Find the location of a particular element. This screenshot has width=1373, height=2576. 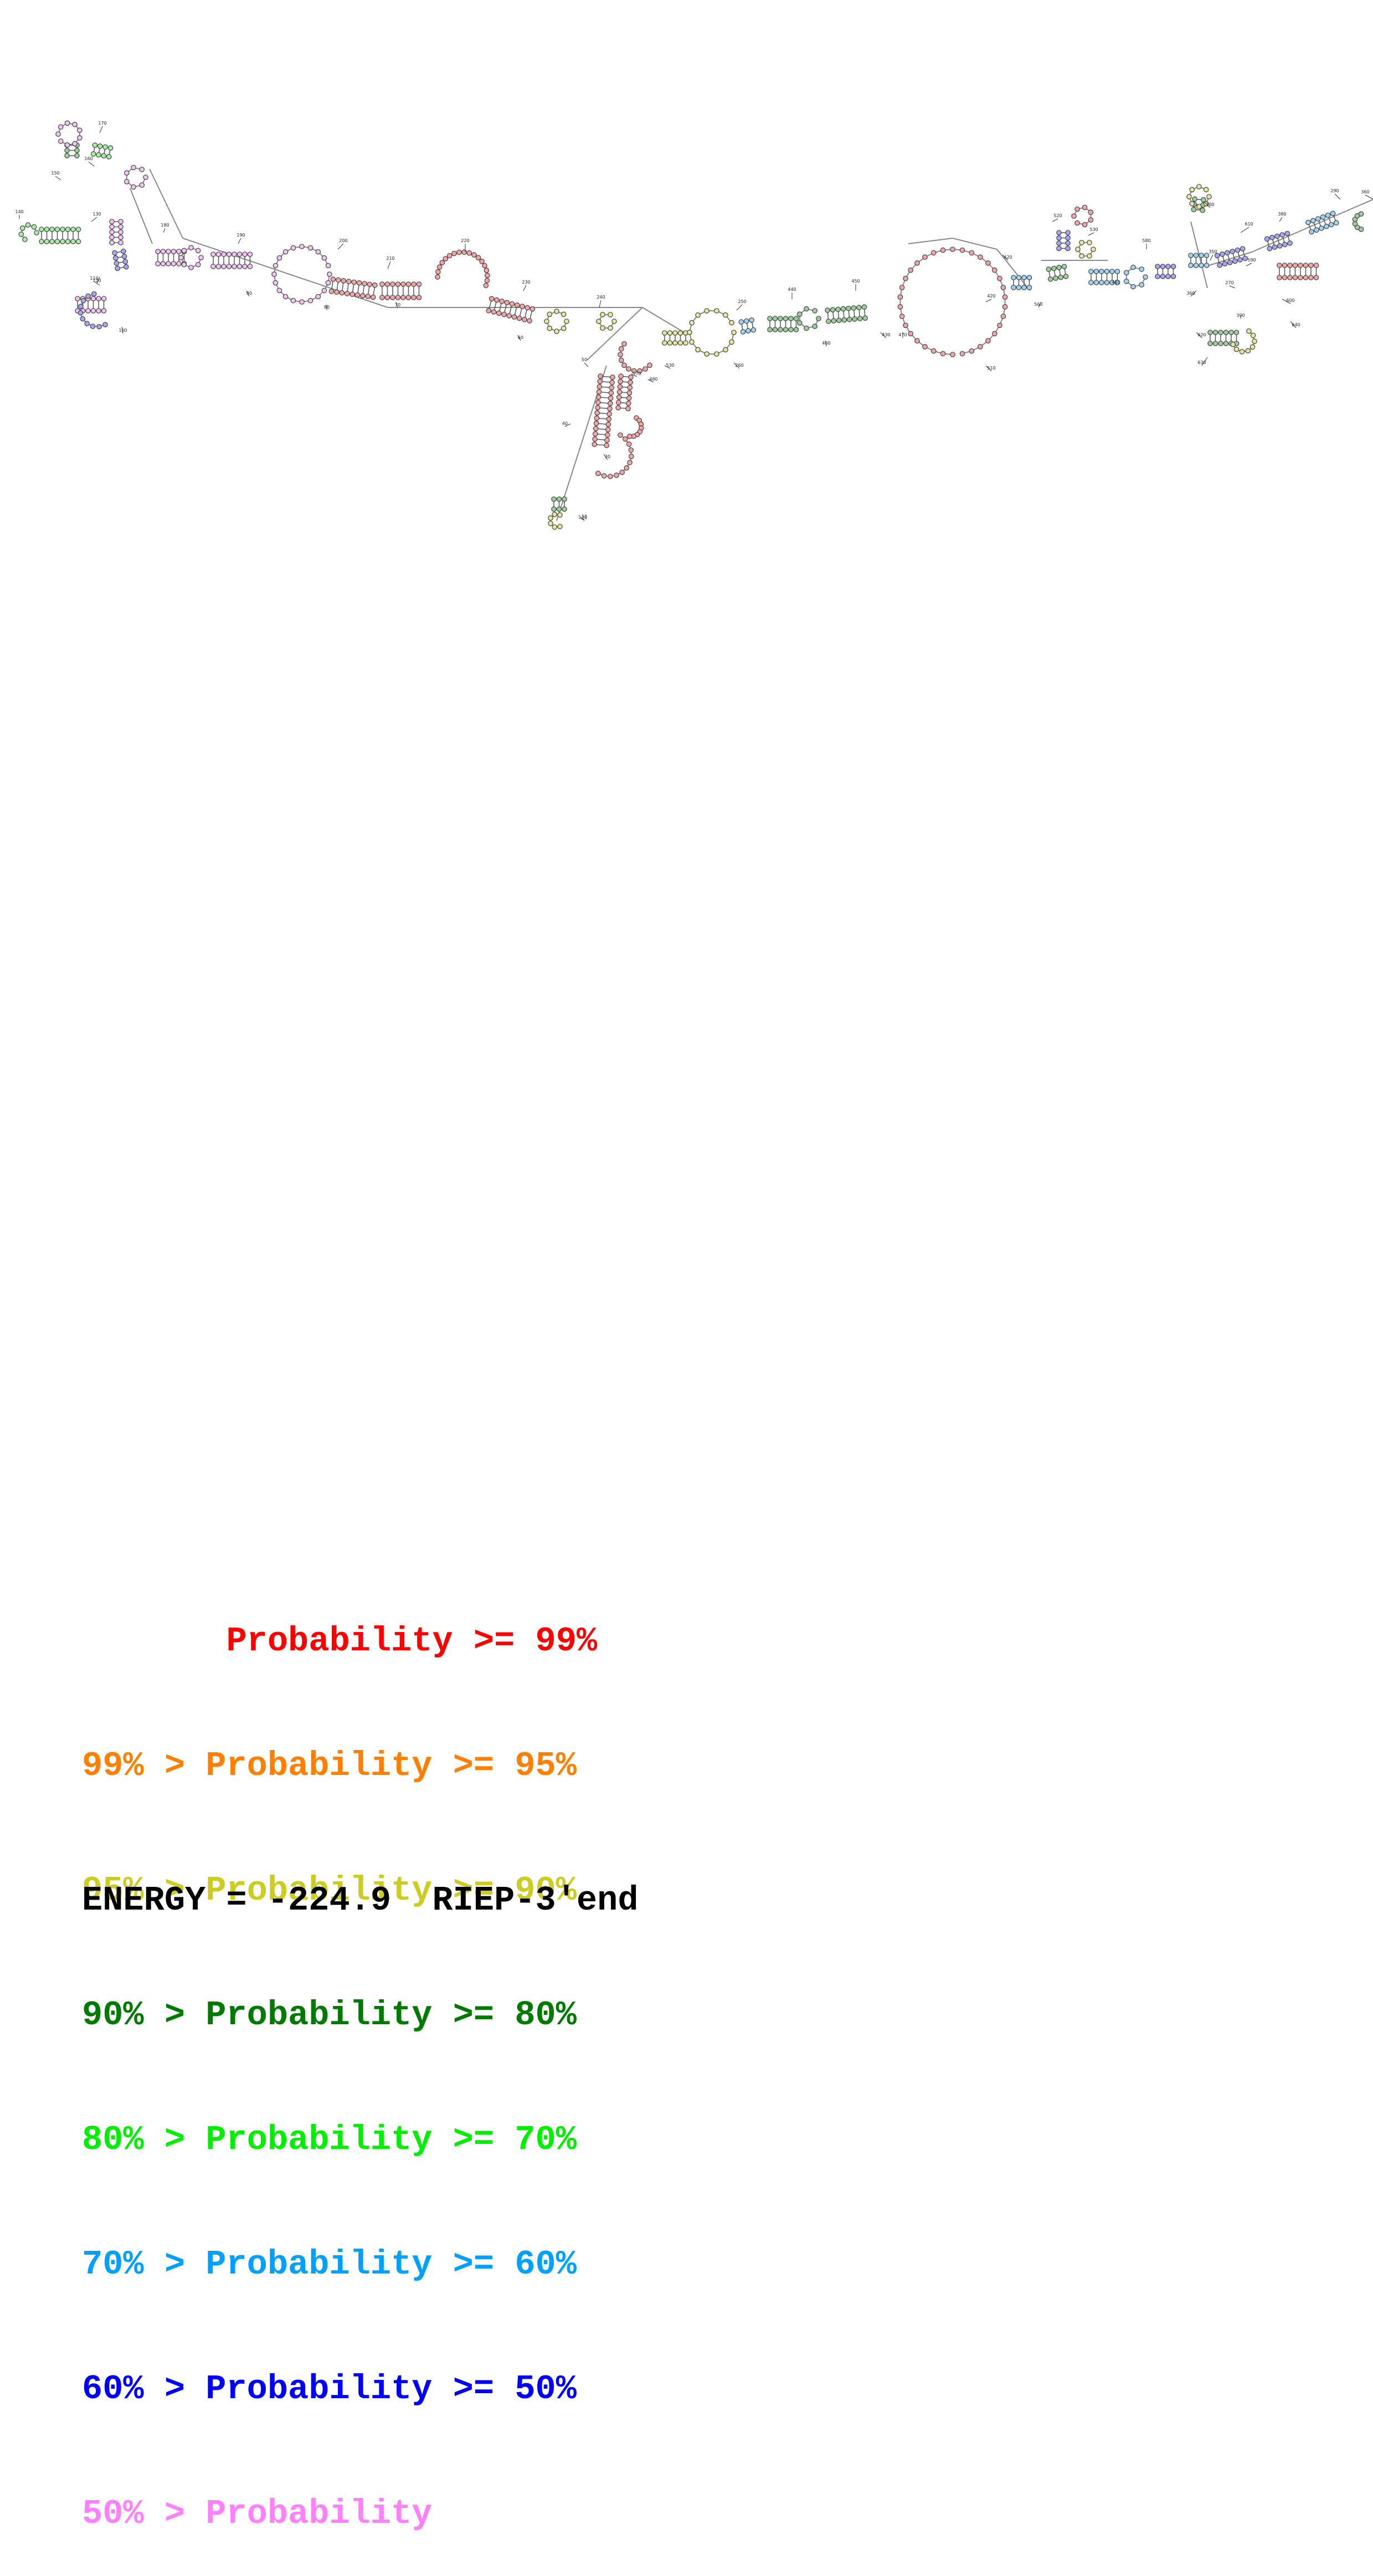

position-label: 470 is located at coordinates (902, 334).